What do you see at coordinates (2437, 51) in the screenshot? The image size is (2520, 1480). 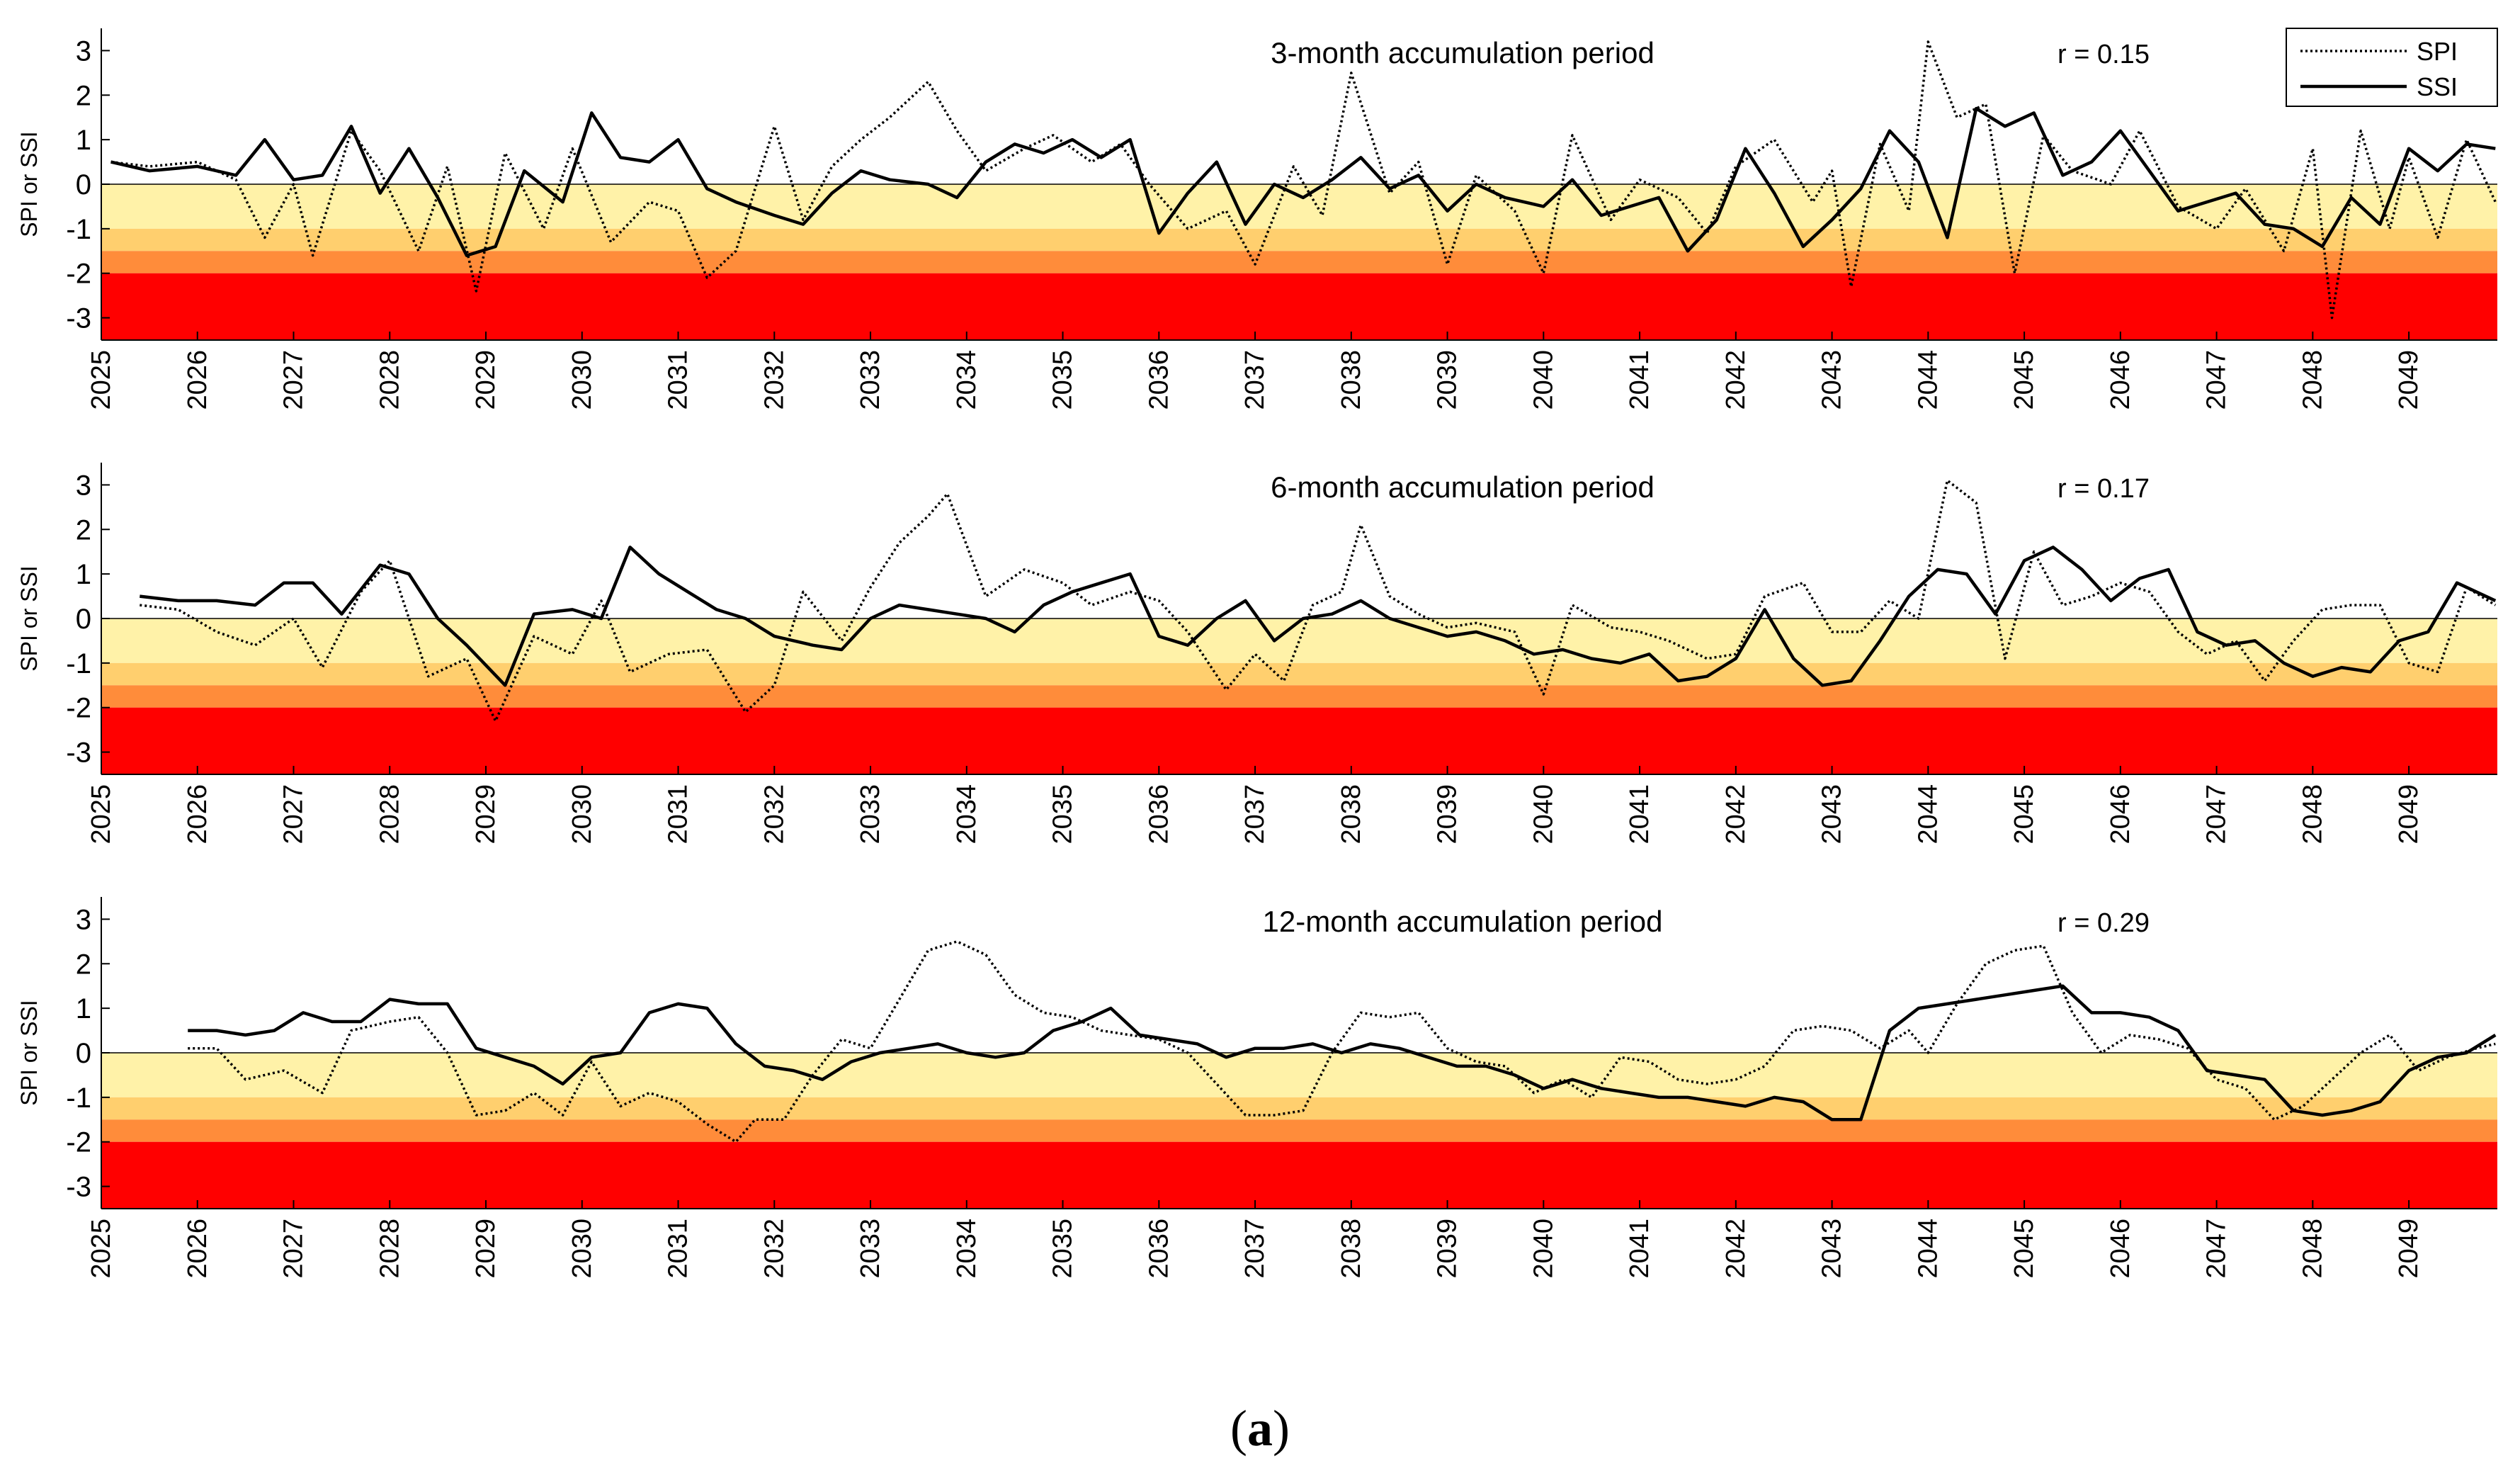 I see `legend-label-spi: SPI` at bounding box center [2437, 51].